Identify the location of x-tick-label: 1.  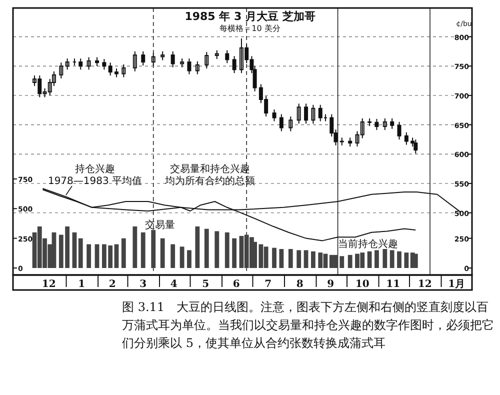
(82, 284).